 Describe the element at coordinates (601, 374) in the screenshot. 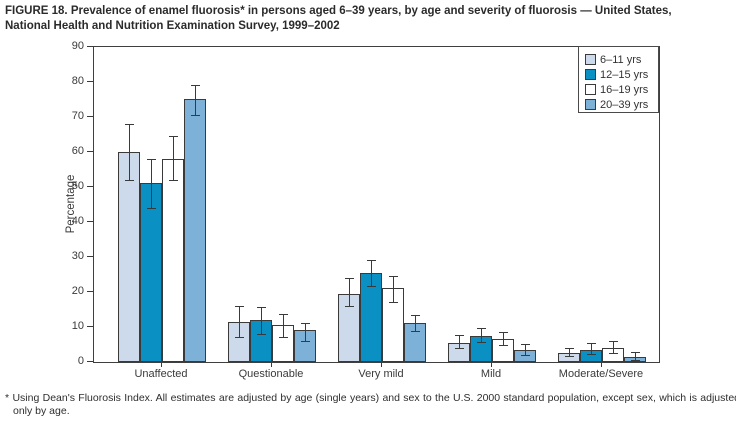

I see `x-tick-label: Moderate/Severe` at that location.